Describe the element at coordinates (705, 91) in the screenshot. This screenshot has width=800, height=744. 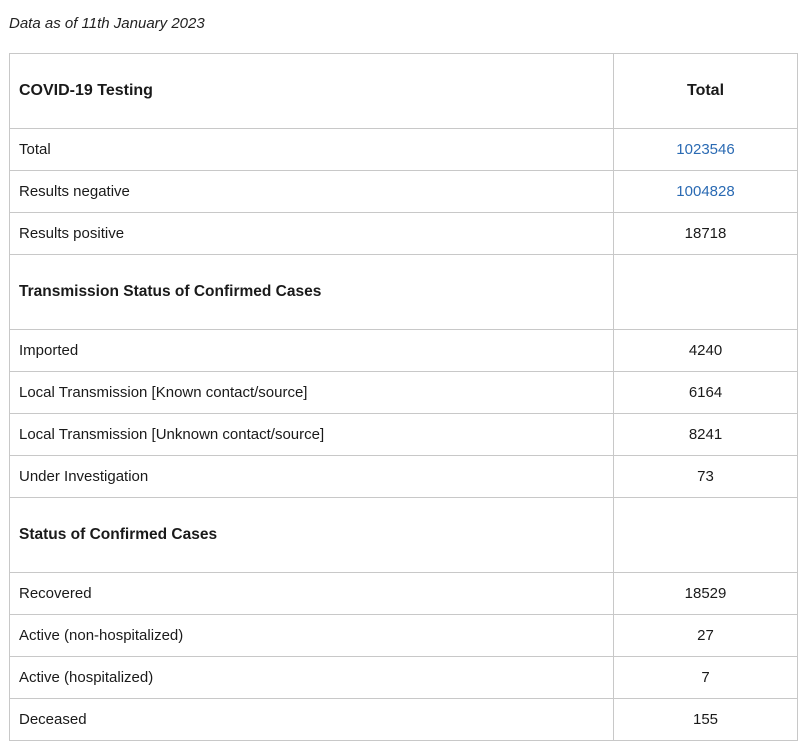
I see `header-total-label: Total` at that location.